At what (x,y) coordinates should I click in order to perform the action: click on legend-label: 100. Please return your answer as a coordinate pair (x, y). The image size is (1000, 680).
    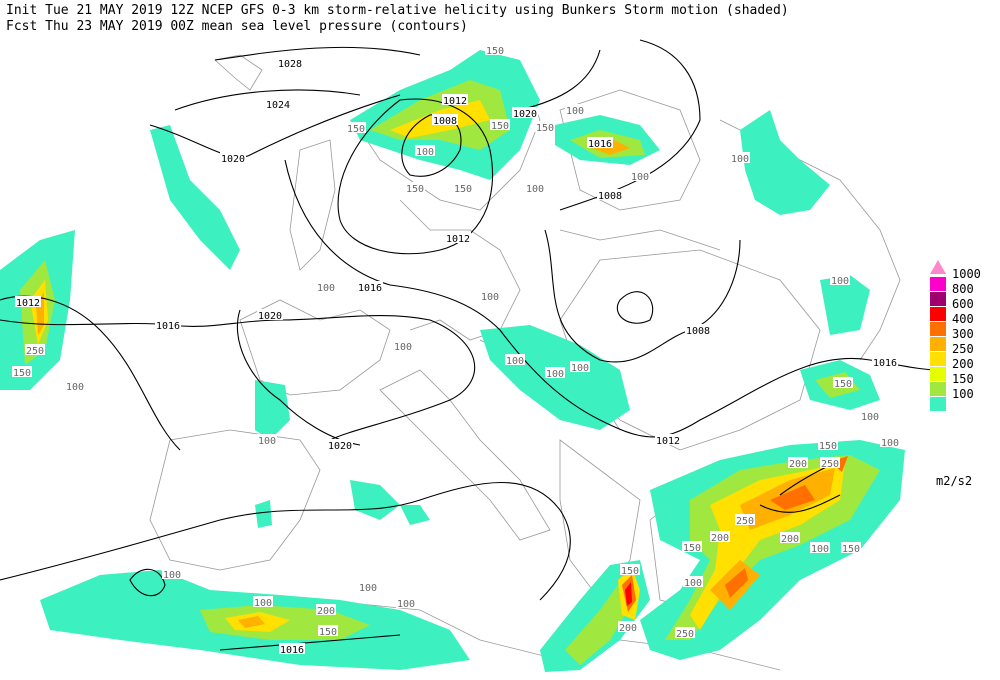
    Looking at the image, I should click on (963, 394).